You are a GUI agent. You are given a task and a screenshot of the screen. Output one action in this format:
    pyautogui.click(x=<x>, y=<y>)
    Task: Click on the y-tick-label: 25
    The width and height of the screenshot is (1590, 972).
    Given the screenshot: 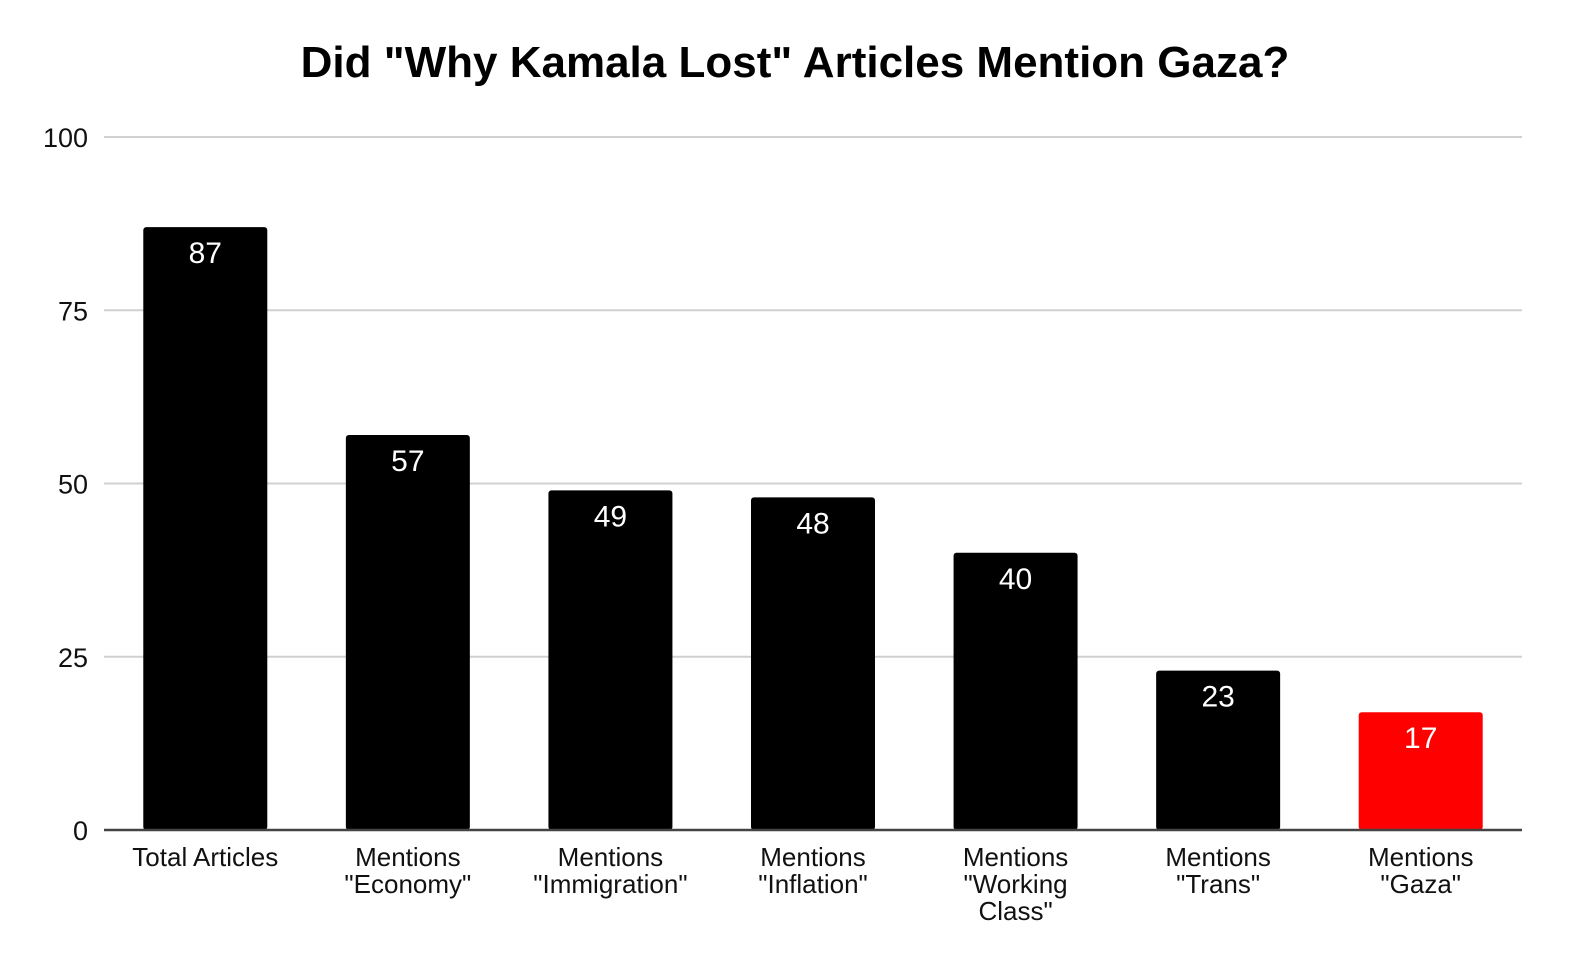 What is the action you would take?
    pyautogui.click(x=73, y=658)
    